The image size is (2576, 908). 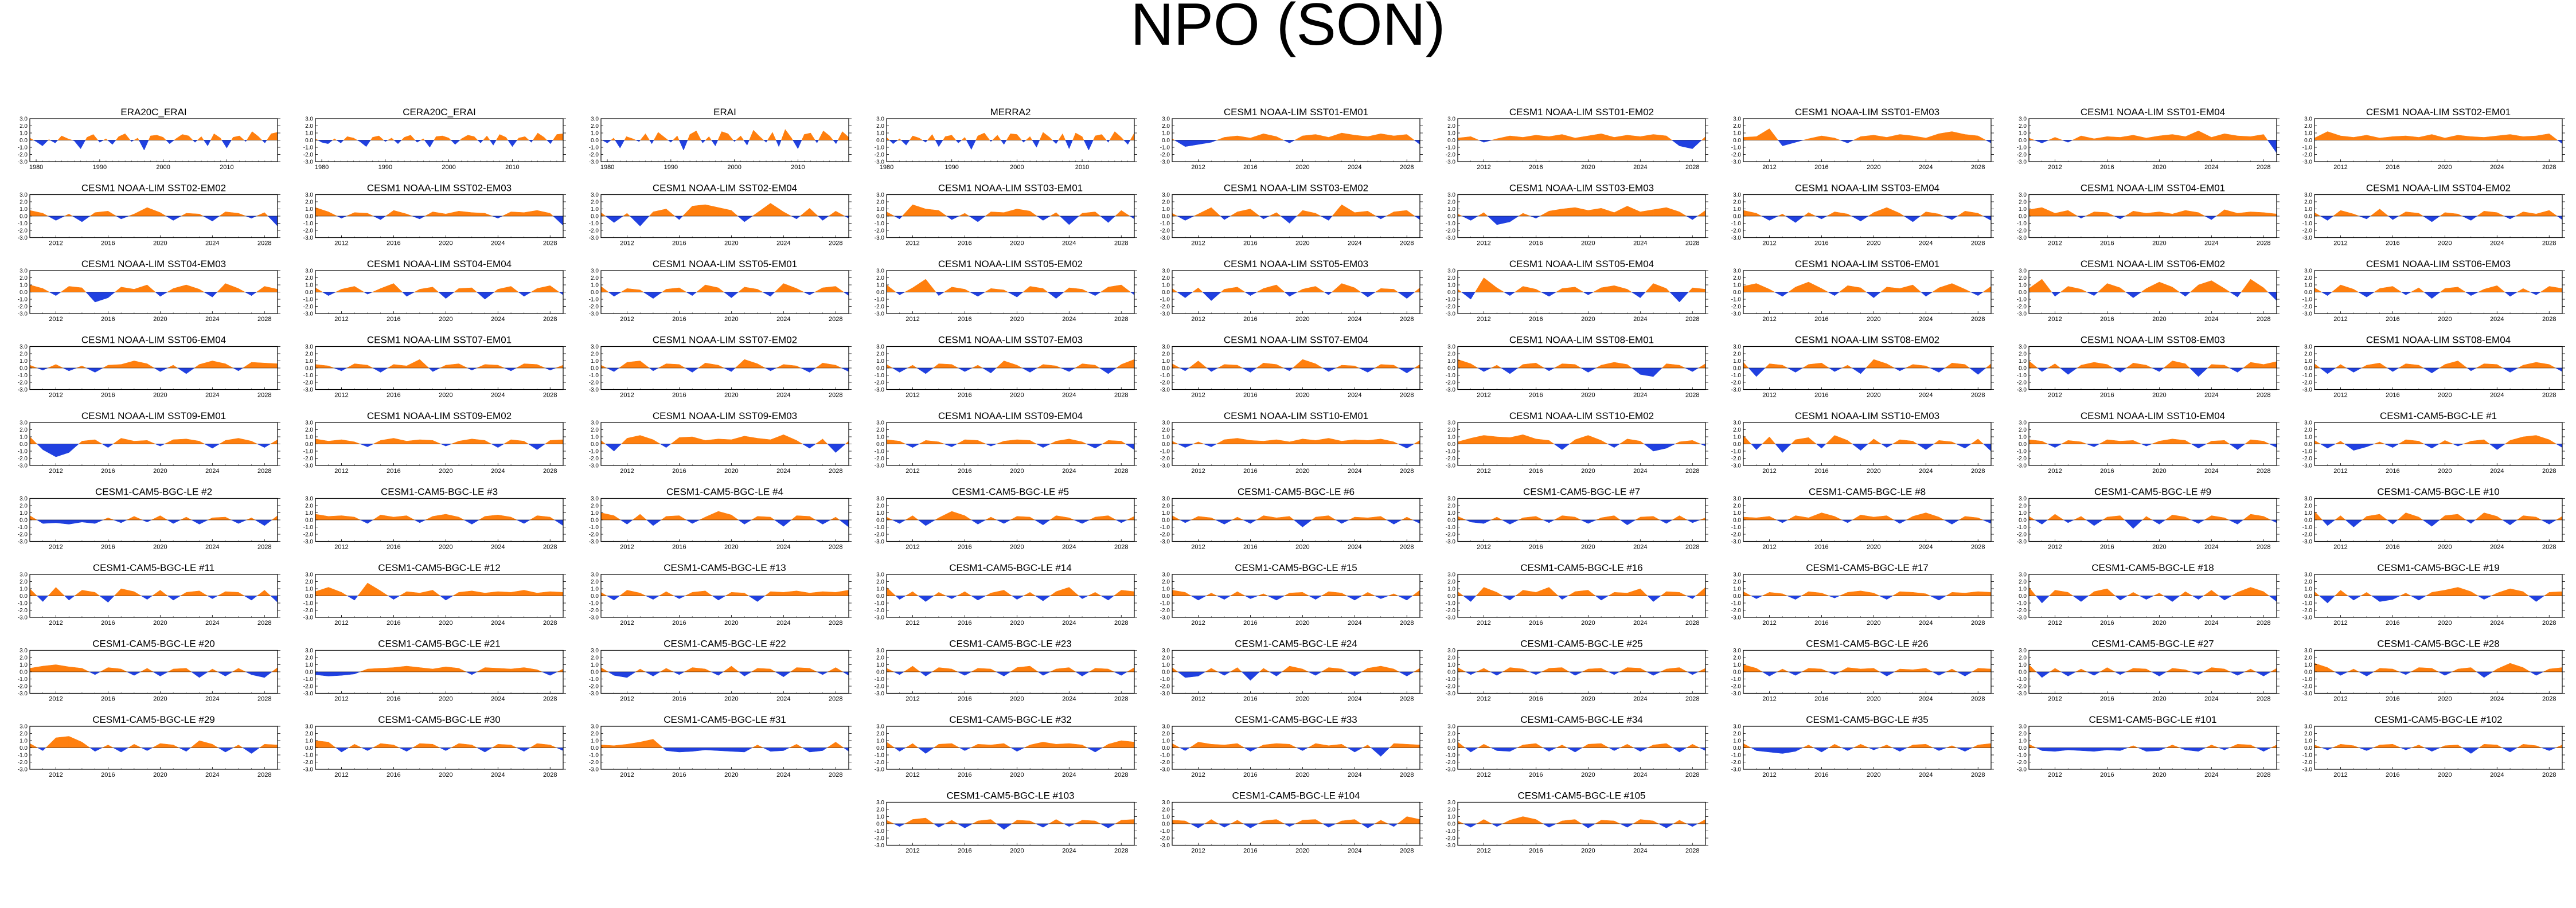 What do you see at coordinates (2153, 340) in the screenshot?
I see `panel-title: CESM1 NOAA-LIM SST08-EM03` at bounding box center [2153, 340].